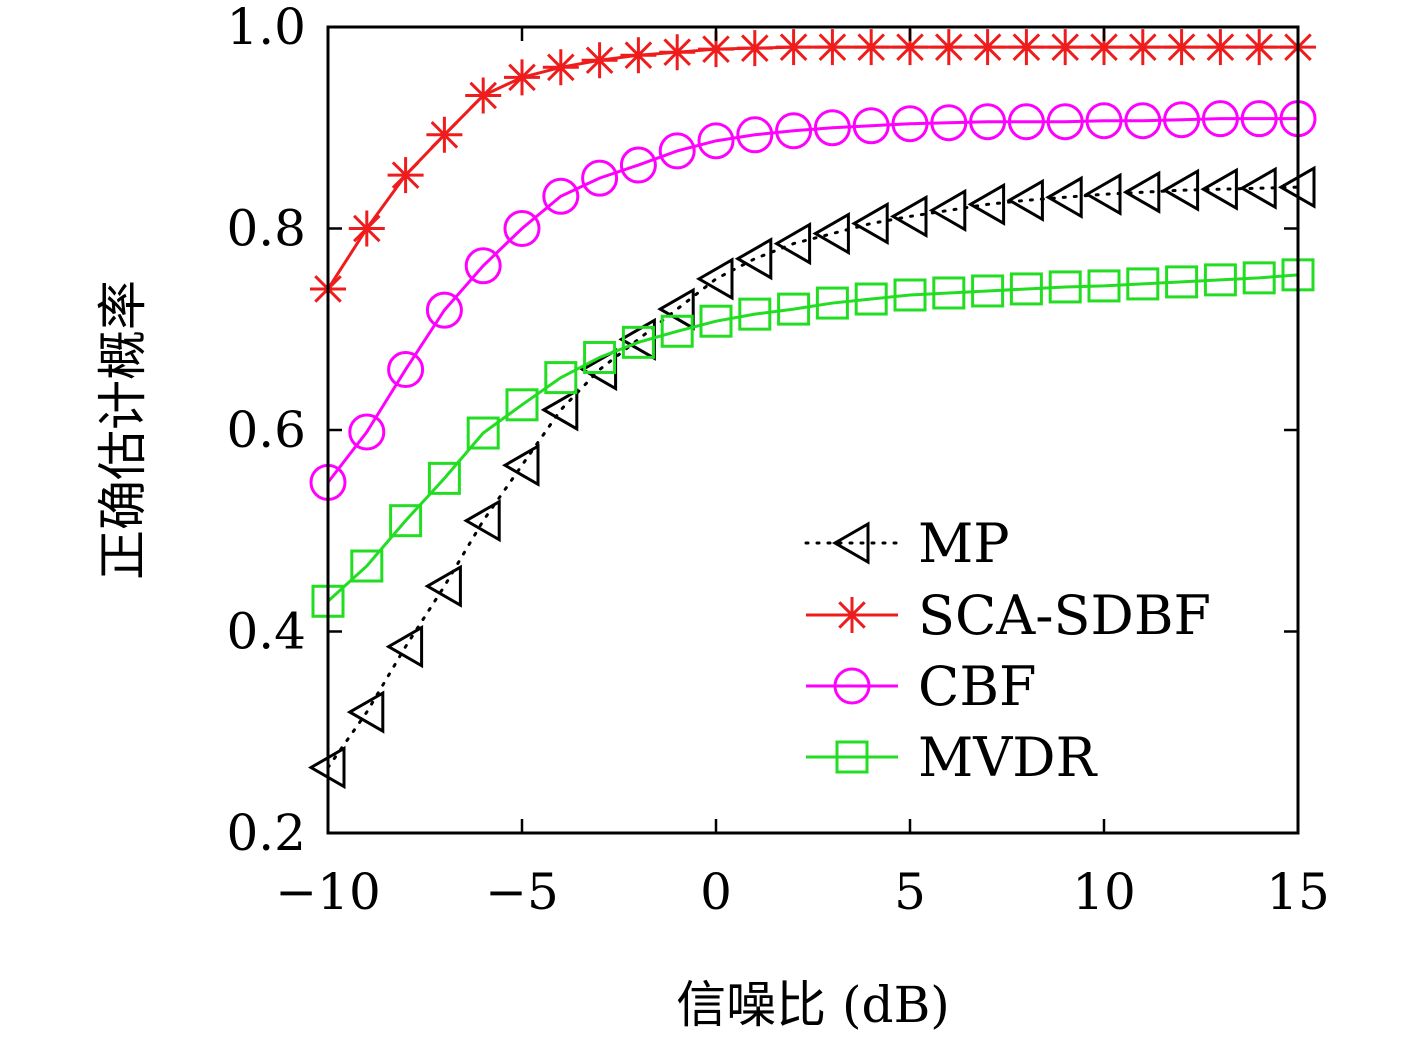 This screenshot has height=1051, width=1417. I want to click on y-tick-label: 0.8, so click(266, 229).